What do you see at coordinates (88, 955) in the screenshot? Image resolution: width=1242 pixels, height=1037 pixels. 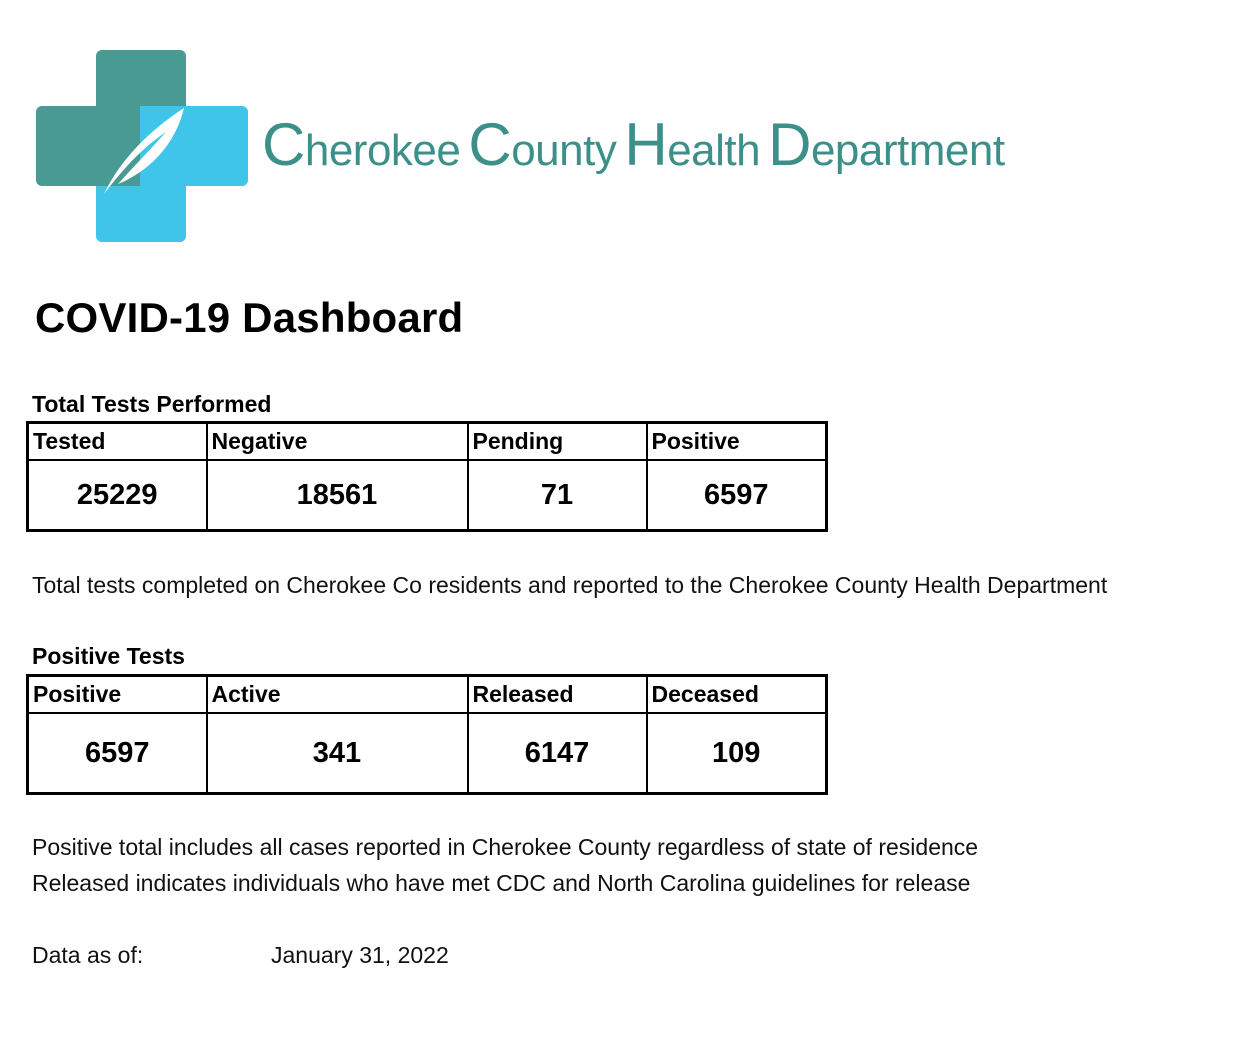 I see `data-as-of-label: Data as of:` at bounding box center [88, 955].